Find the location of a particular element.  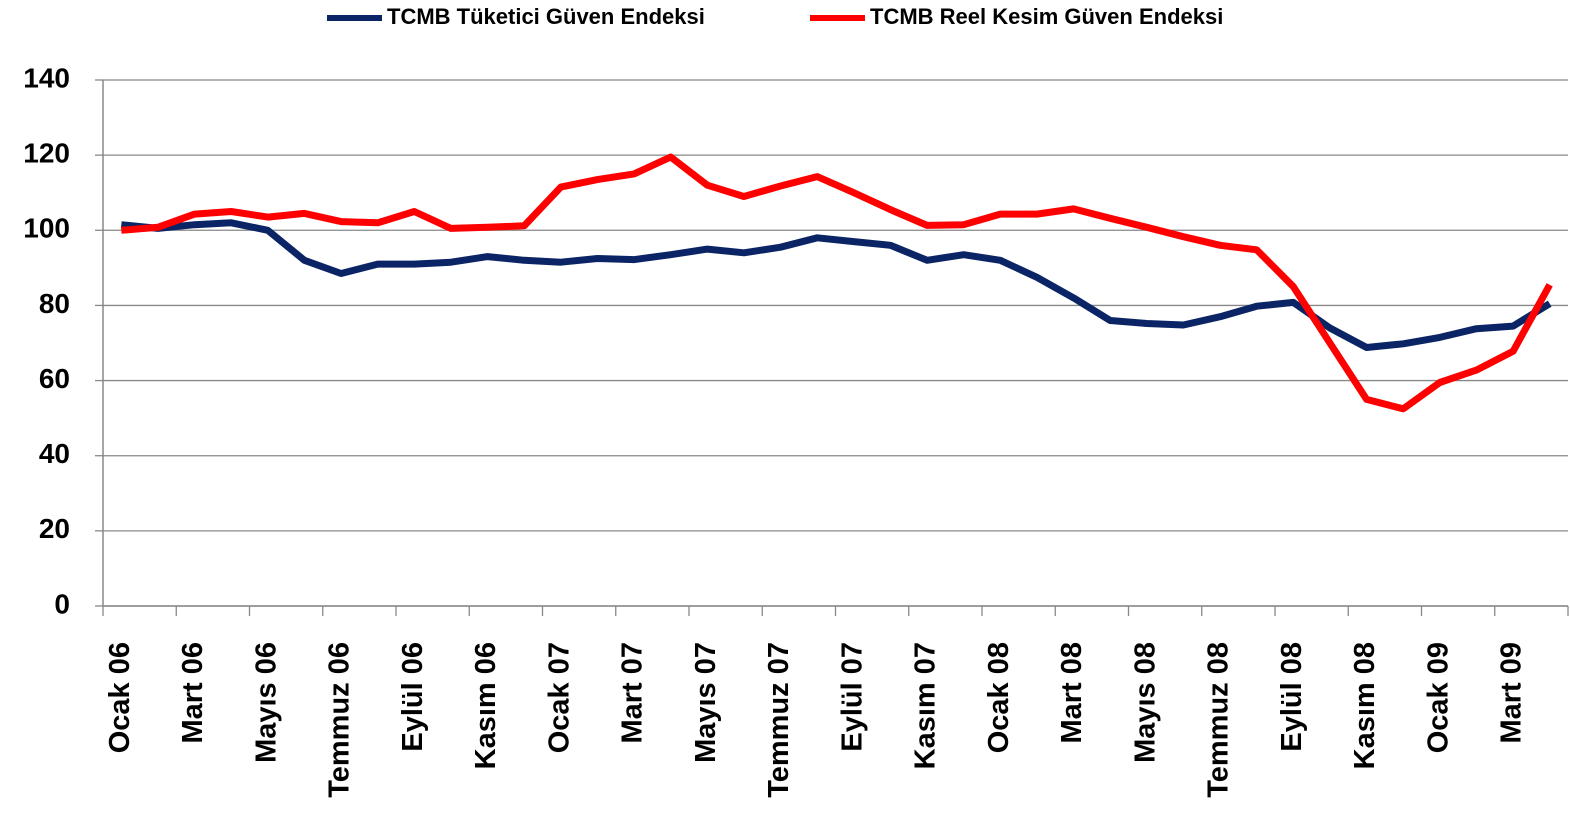

x-tick-label: Mart 08 is located at coordinates (1072, 693).